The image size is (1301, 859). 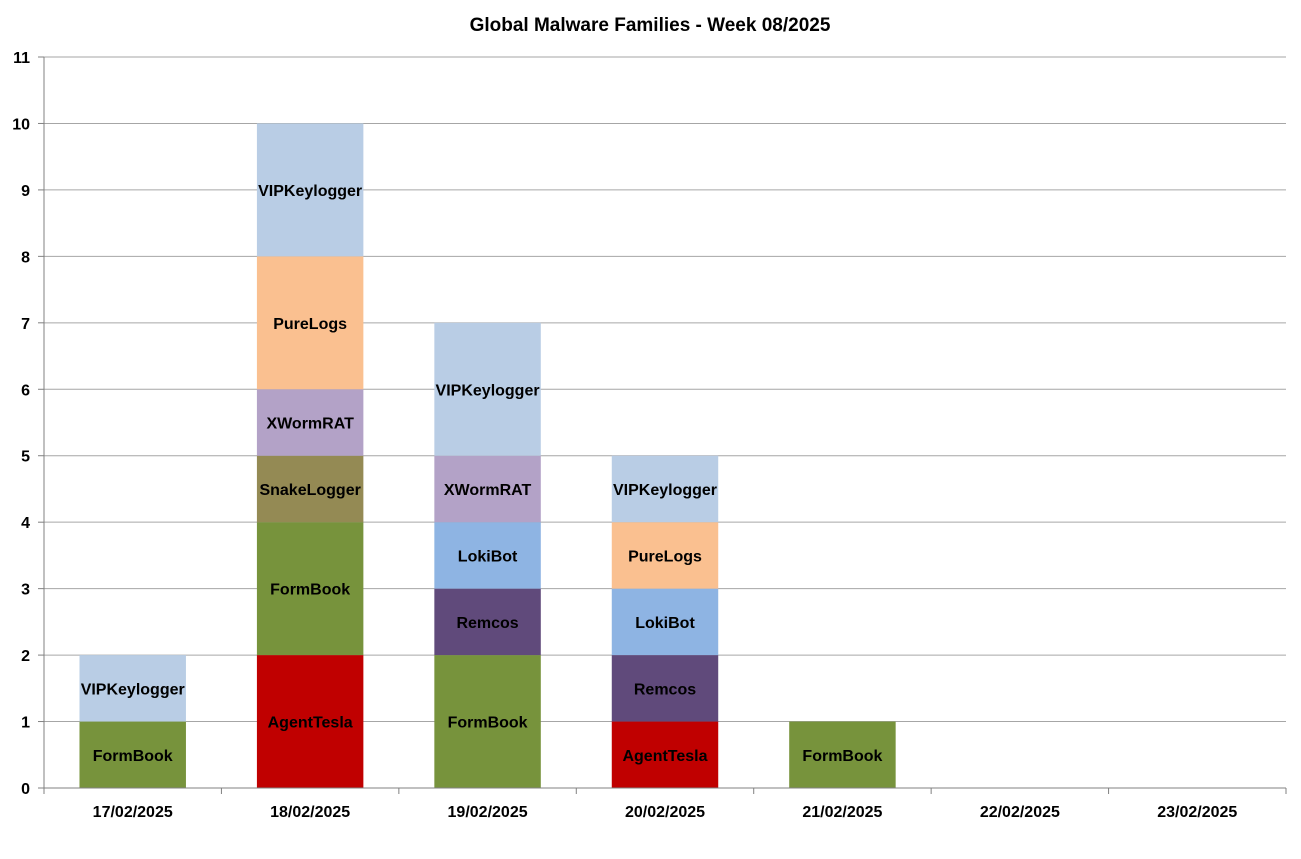 I want to click on y-tick-label: 4, so click(x=25, y=523).